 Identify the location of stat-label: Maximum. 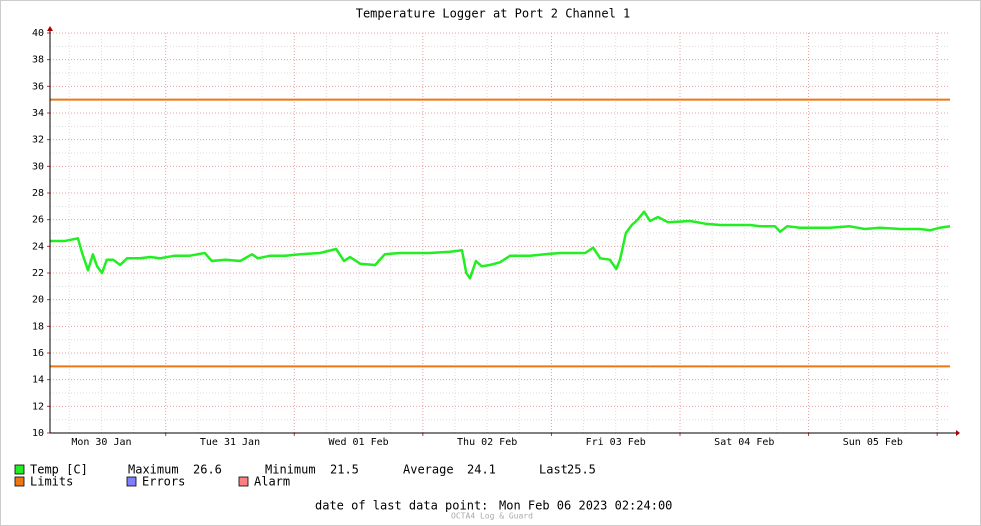
(153, 470).